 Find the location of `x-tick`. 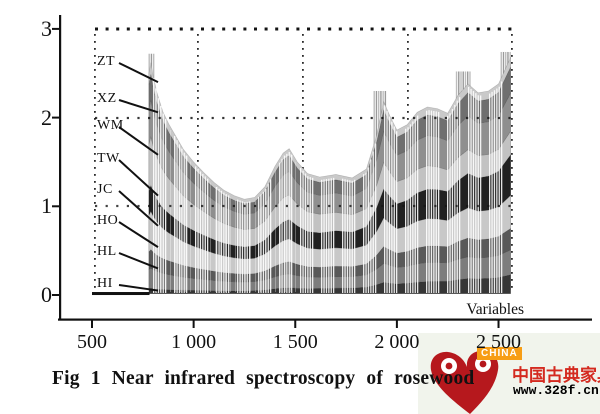

x-tick is located at coordinates (92, 324).